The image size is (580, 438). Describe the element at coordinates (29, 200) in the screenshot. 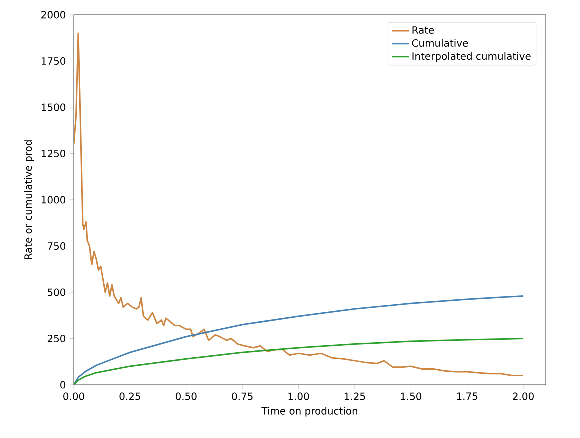

I see `y-axis-title: Rate or cumulative prod` at that location.